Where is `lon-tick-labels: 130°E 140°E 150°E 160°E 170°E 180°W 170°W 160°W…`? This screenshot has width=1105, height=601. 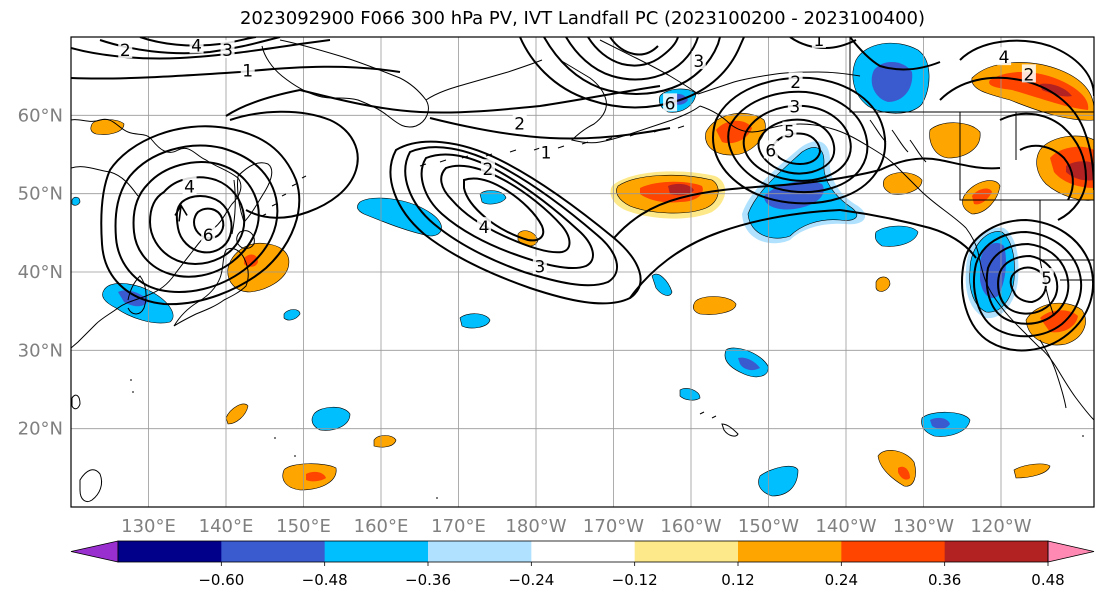 lon-tick-labels: 130°E 140°E 150°E 160°E 170°E 180°W 170°W 160°W… is located at coordinates (576, 526).